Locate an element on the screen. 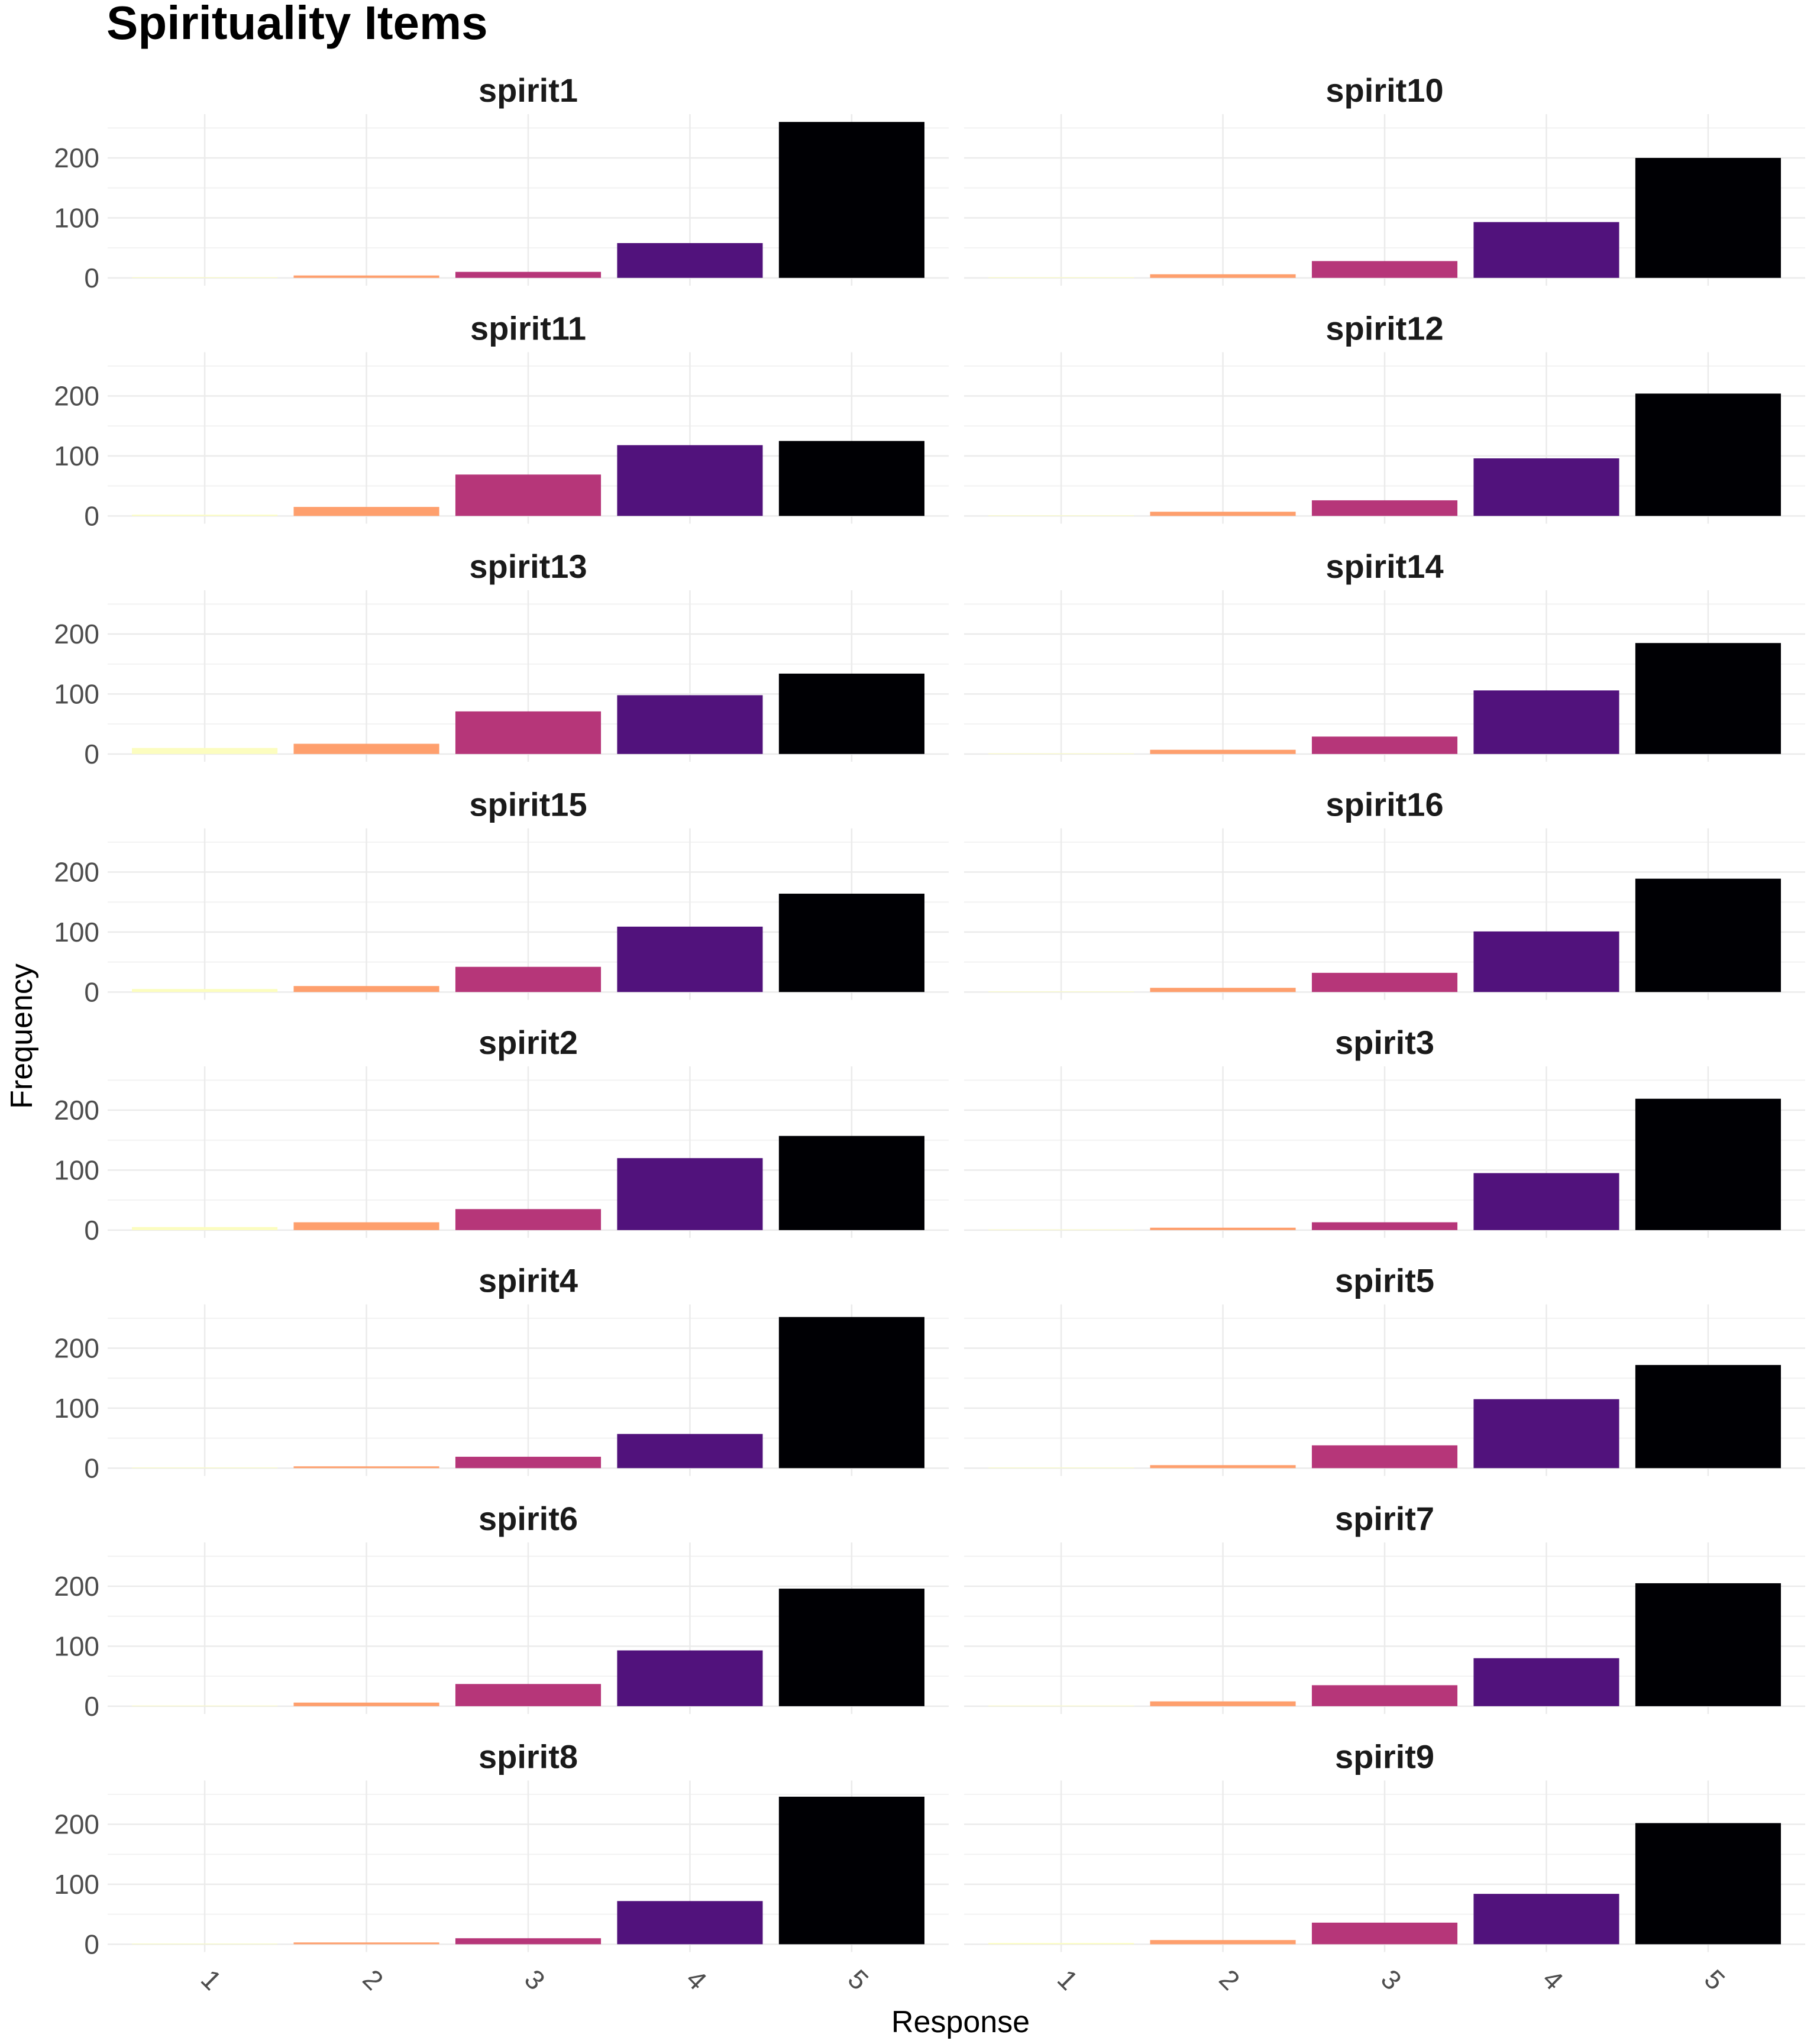 This screenshot has height=2044, width=1817. chart-title: Spirituality Items is located at coordinates (297, 24).